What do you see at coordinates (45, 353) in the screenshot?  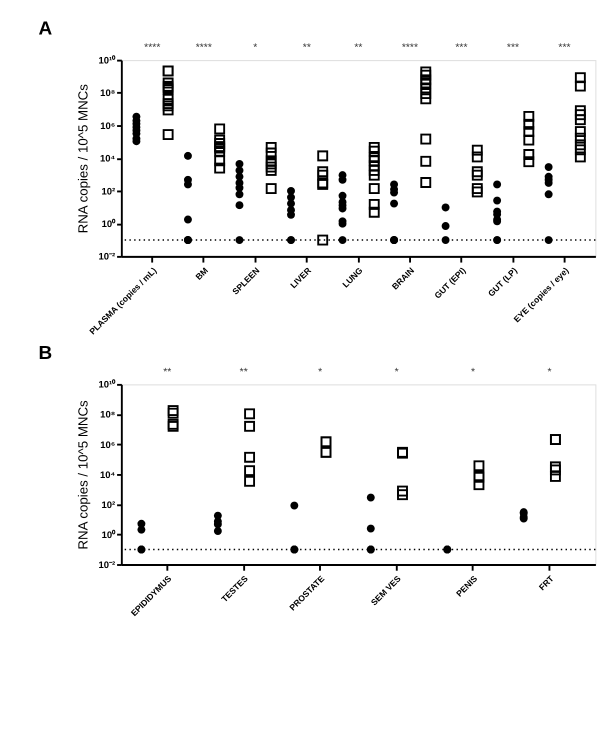 I see `chart-title: B` at bounding box center [45, 353].